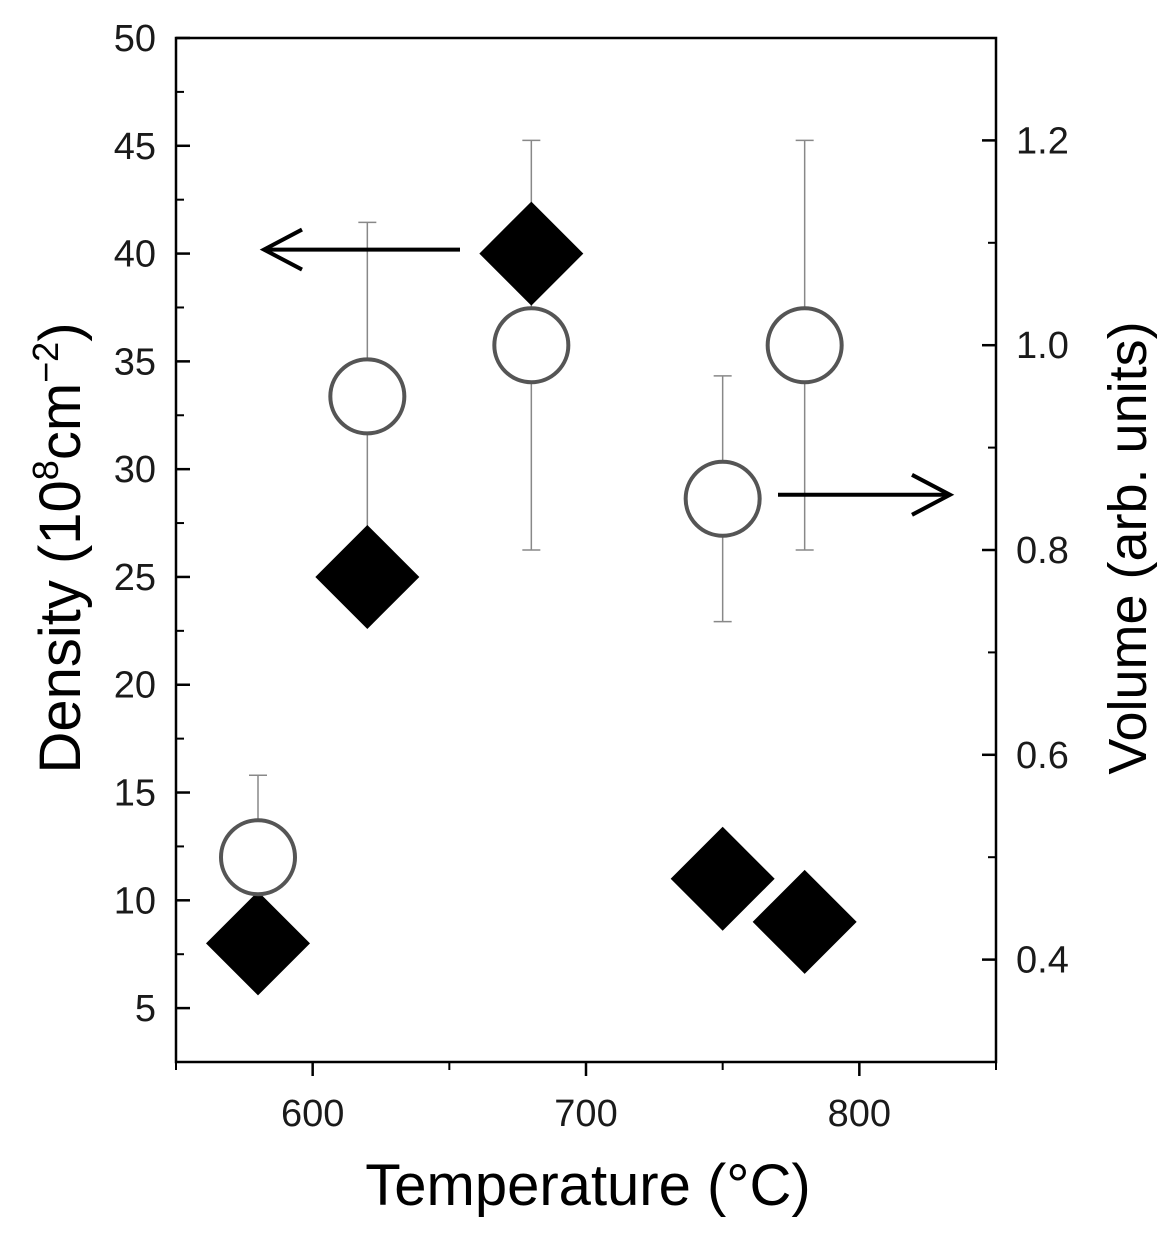 The image size is (1176, 1233). I want to click on y-axis-title-exp1: 8, so click(45, 470).